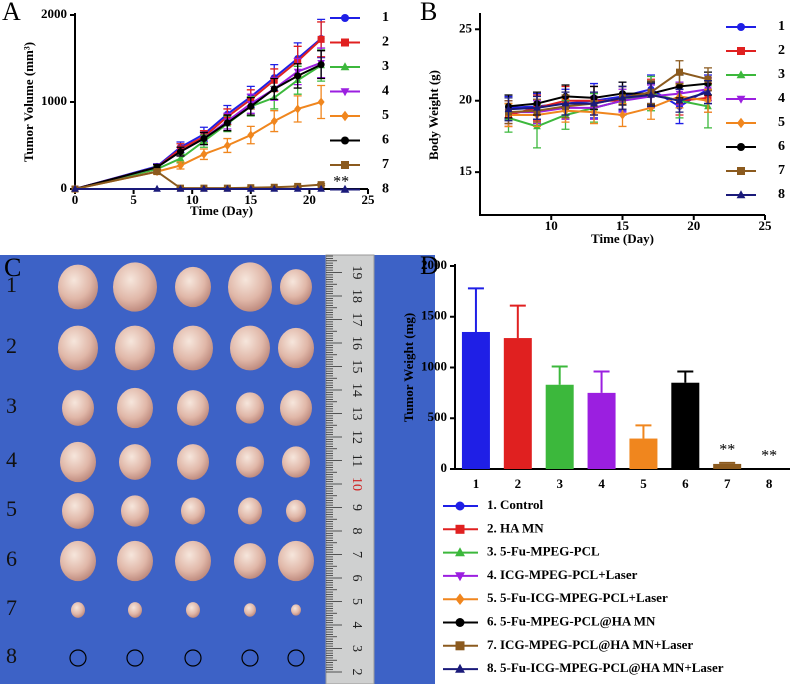 Image resolution: width=796 pixels, height=684 pixels. I want to click on x-tick-label: 0, so click(75, 199).